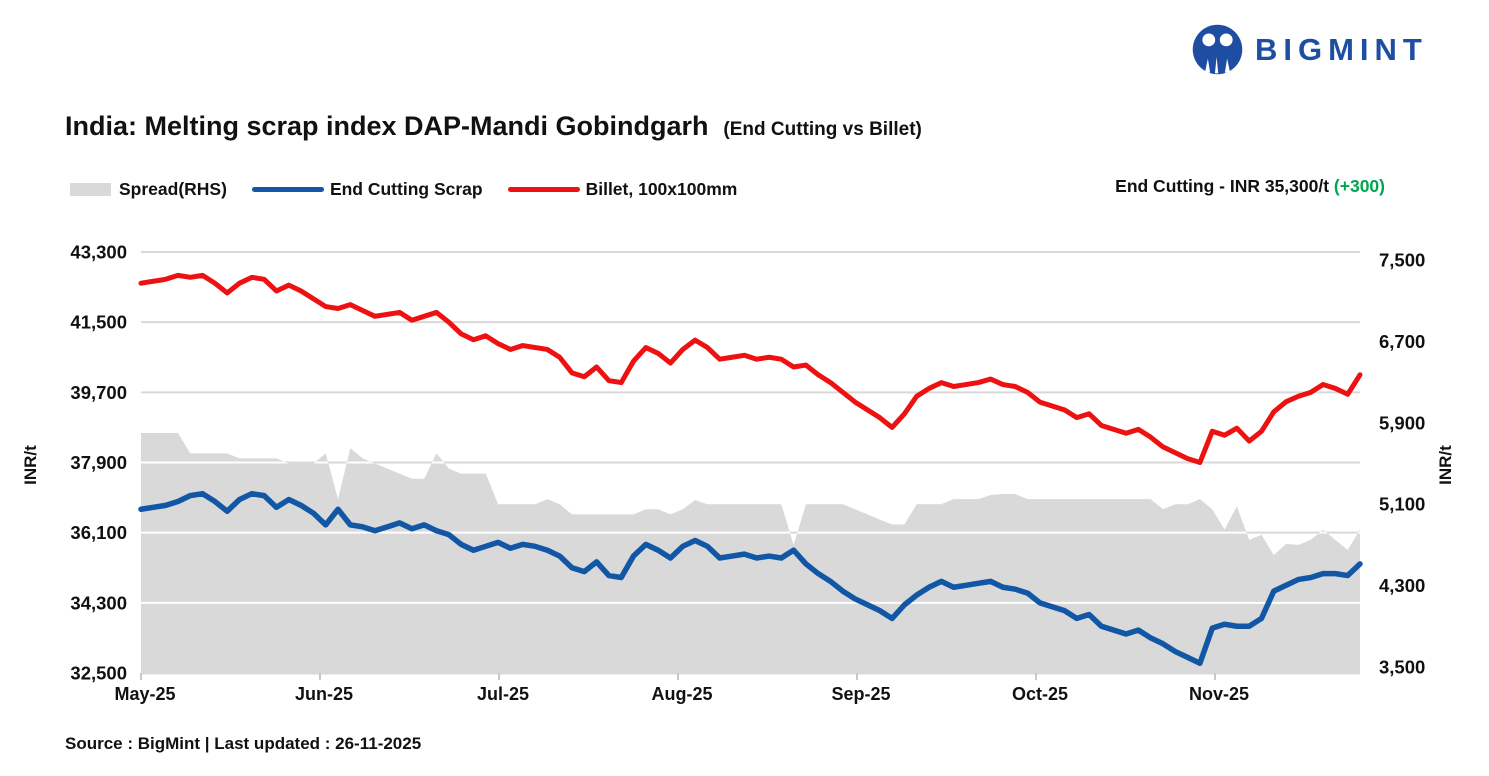 Image resolution: width=1489 pixels, height=776 pixels. What do you see at coordinates (1219, 694) in the screenshot?
I see `svg-text: Nov-25` at bounding box center [1219, 694].